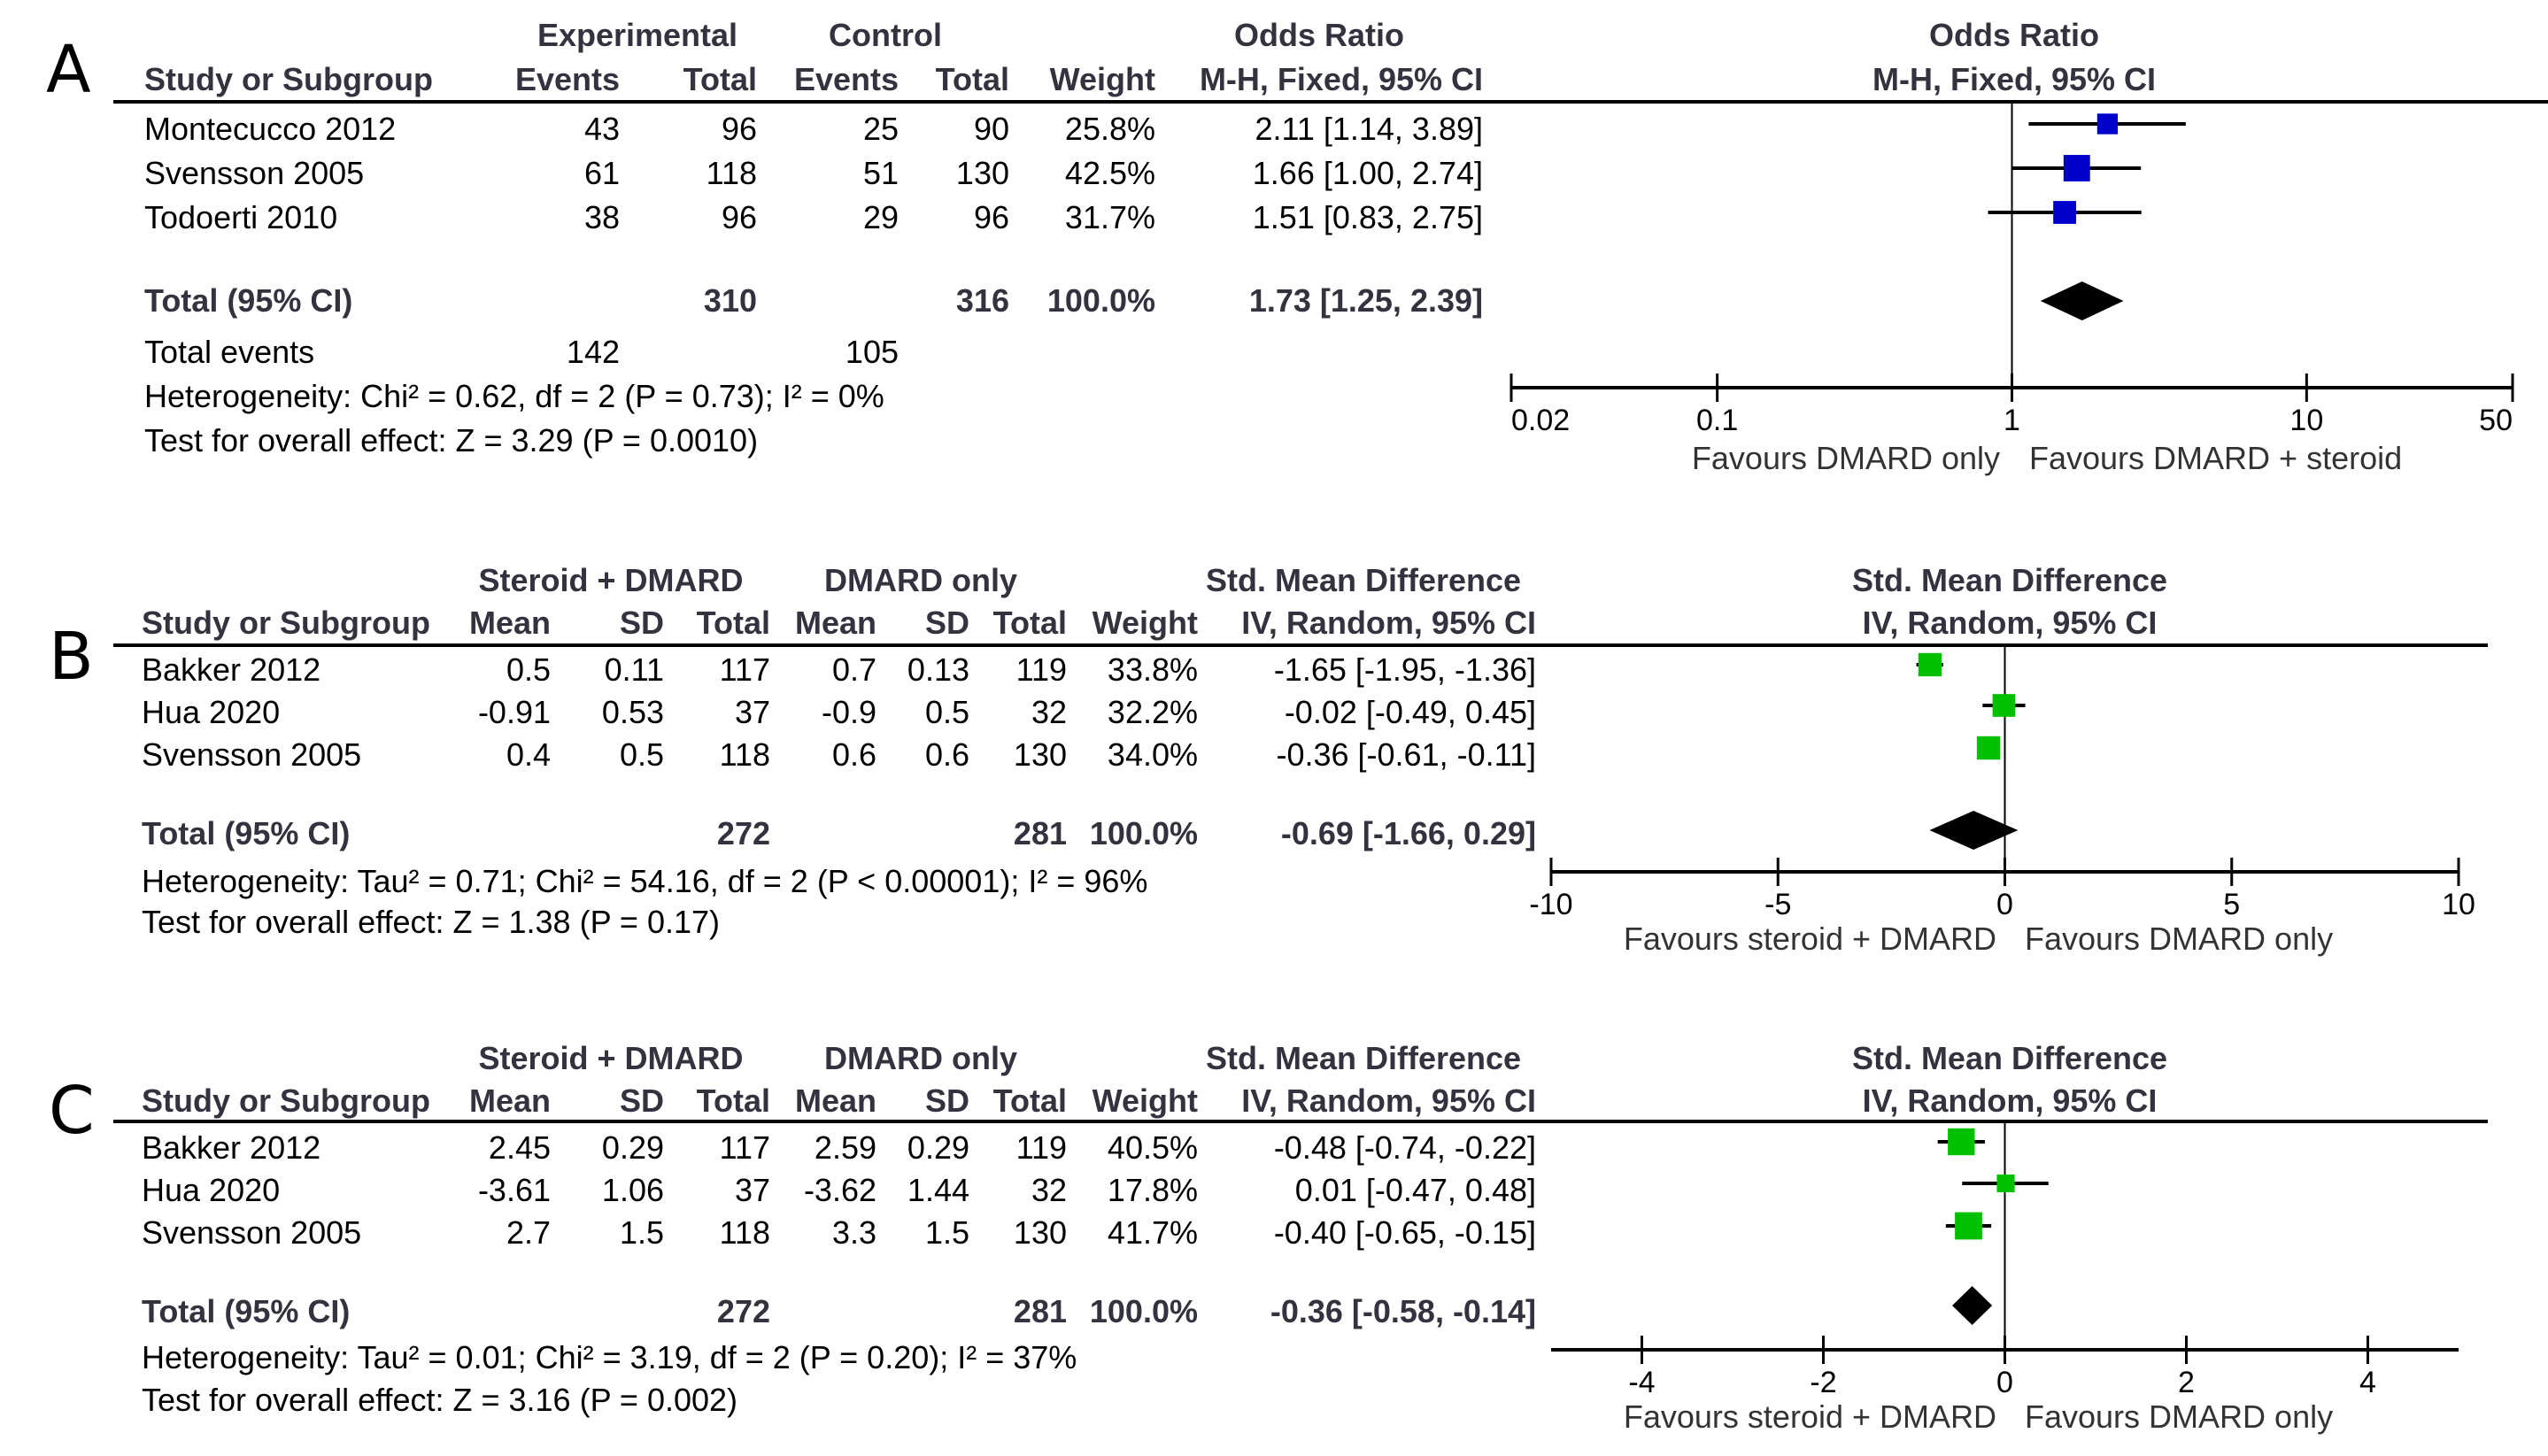 This screenshot has width=2548, height=1456. I want to click on group-header-plot: Odds Ratio, so click(2013, 35).